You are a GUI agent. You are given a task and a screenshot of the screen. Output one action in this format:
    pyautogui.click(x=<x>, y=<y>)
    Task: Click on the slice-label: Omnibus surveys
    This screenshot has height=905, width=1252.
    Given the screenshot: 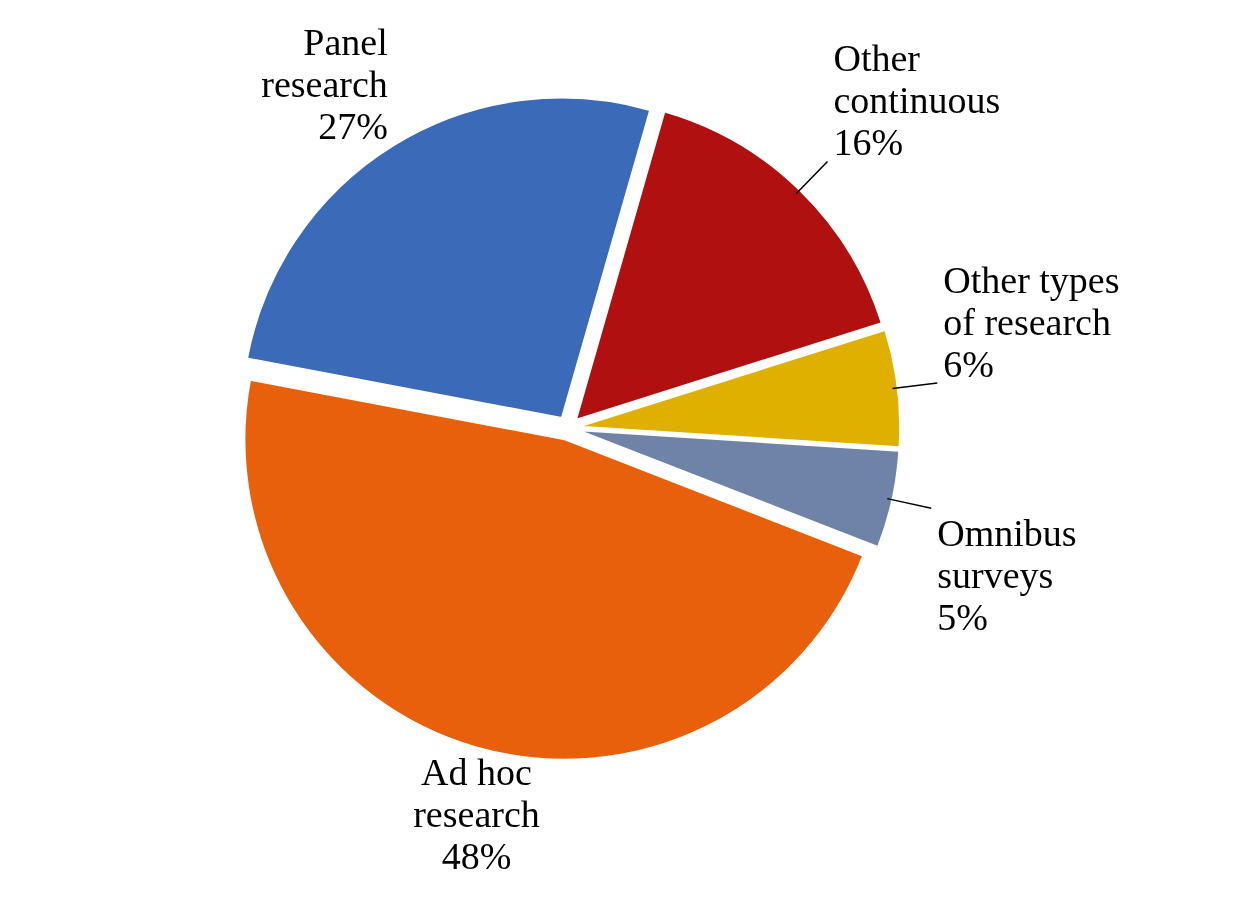 What is the action you would take?
    pyautogui.click(x=1007, y=554)
    